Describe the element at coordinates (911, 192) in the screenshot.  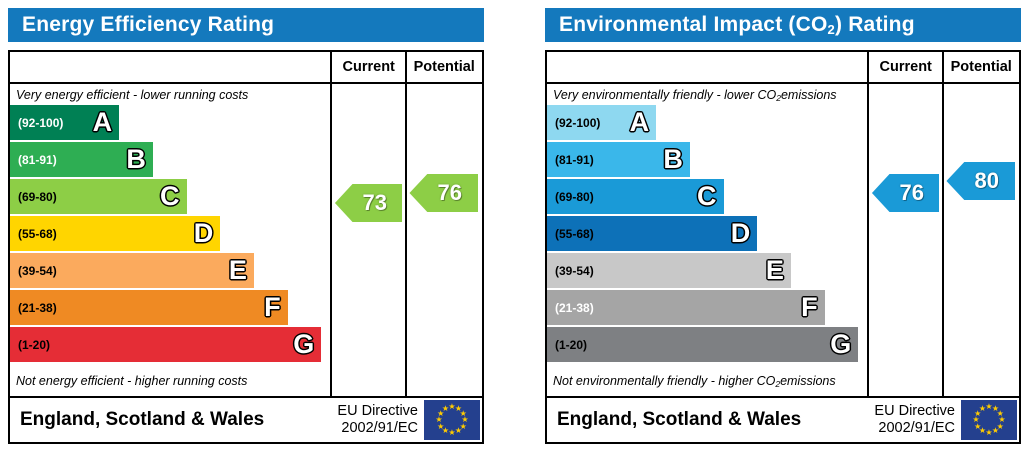
I see `current-value: 76` at that location.